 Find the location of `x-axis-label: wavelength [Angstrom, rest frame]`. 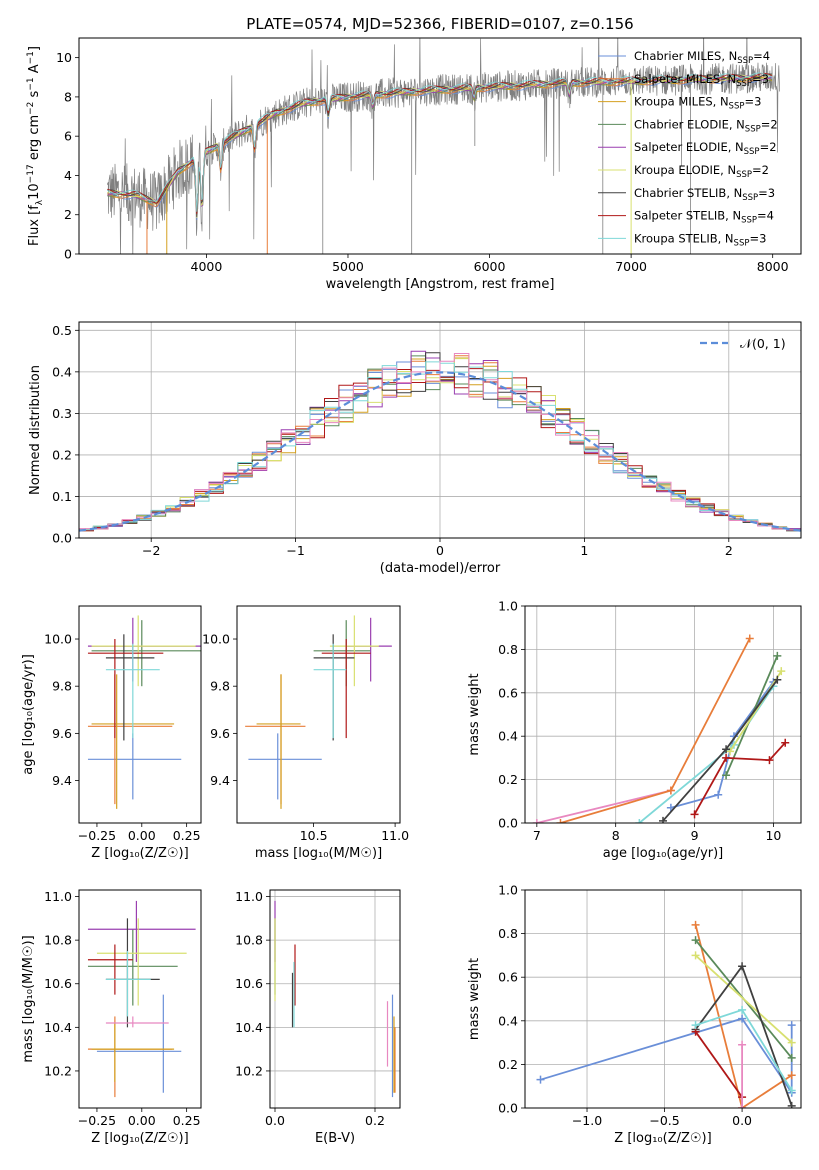

x-axis-label: wavelength [Angstrom, rest frame] is located at coordinates (440, 284).